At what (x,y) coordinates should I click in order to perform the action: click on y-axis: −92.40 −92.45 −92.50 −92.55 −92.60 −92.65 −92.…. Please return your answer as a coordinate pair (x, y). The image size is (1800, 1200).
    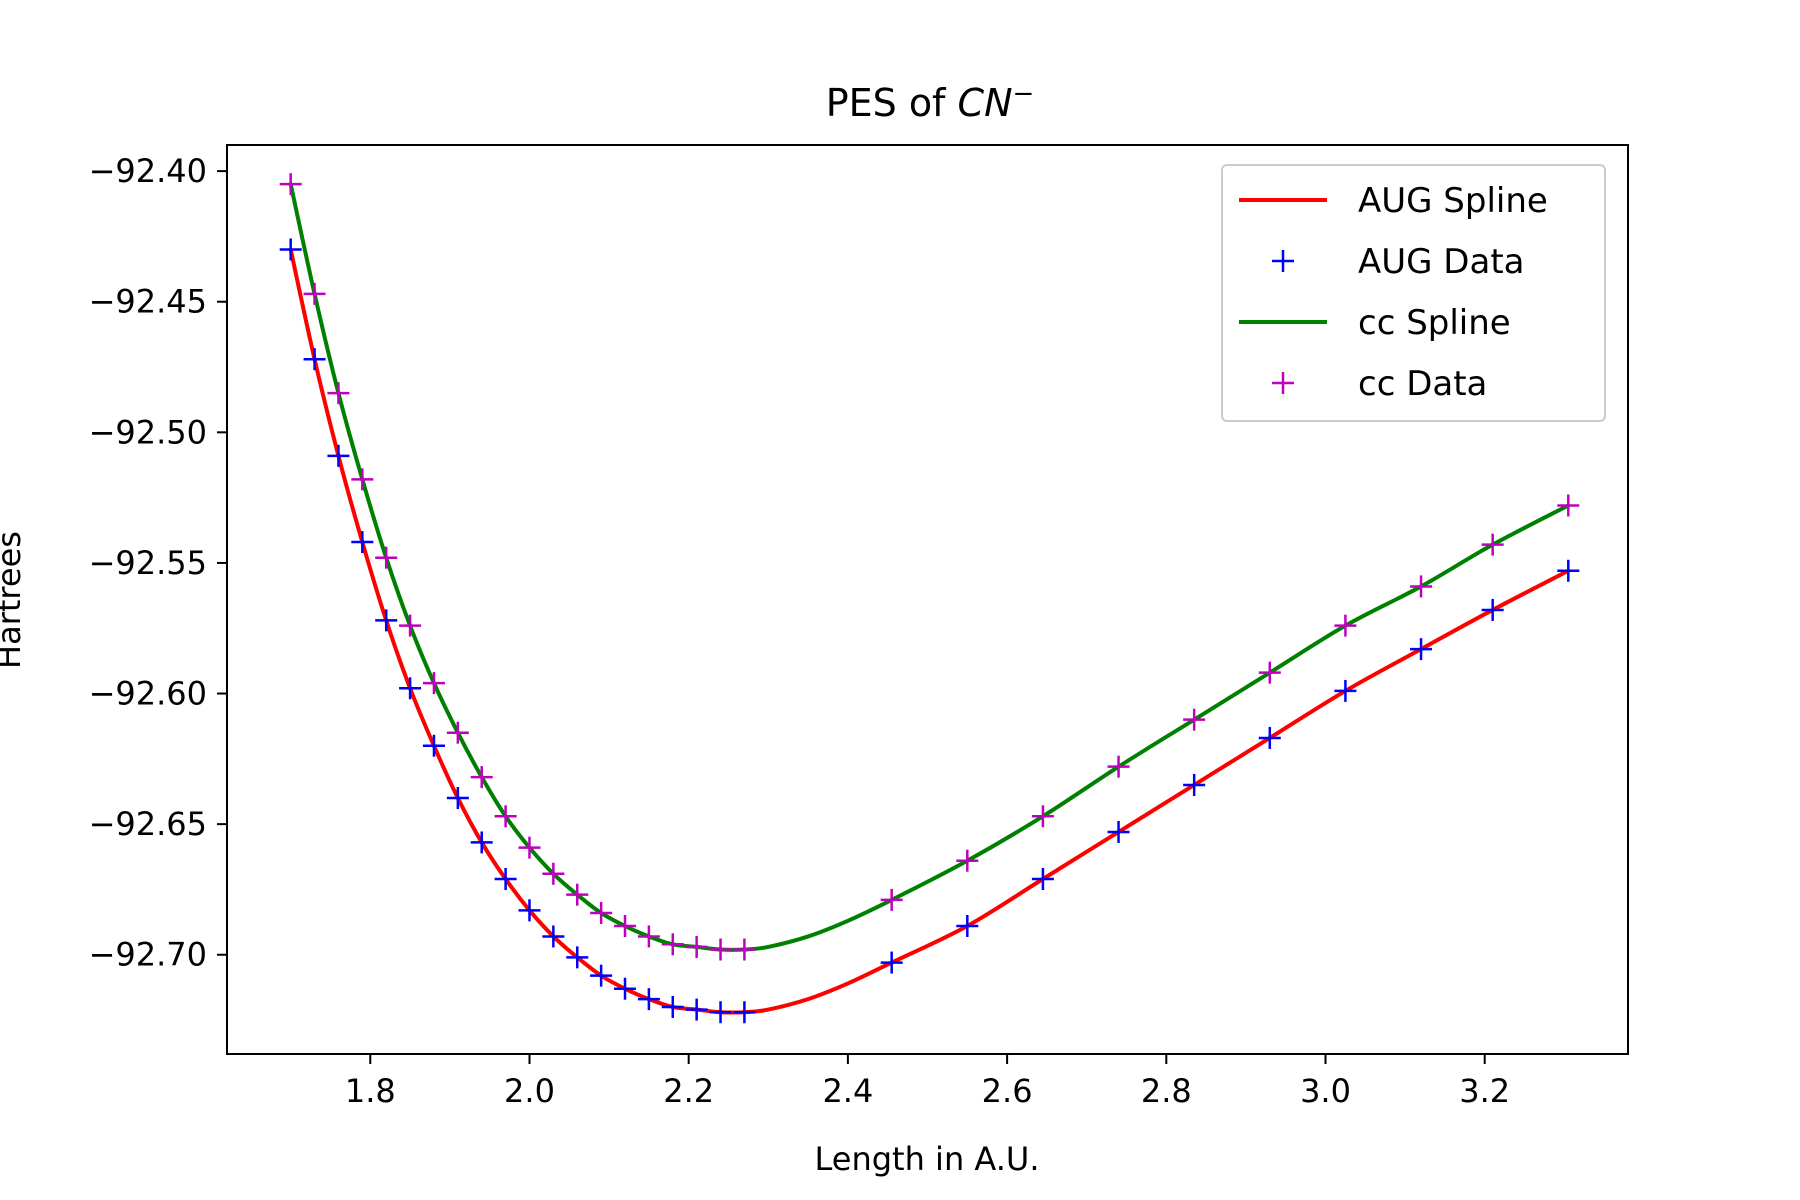
    Looking at the image, I should click on (158, 563).